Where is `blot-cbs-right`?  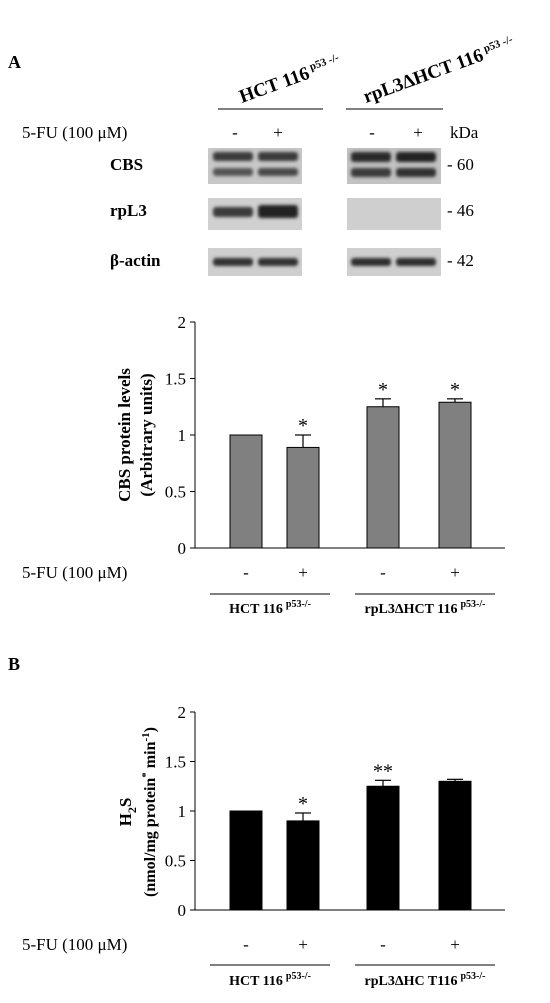
blot-cbs-right is located at coordinates (394, 166).